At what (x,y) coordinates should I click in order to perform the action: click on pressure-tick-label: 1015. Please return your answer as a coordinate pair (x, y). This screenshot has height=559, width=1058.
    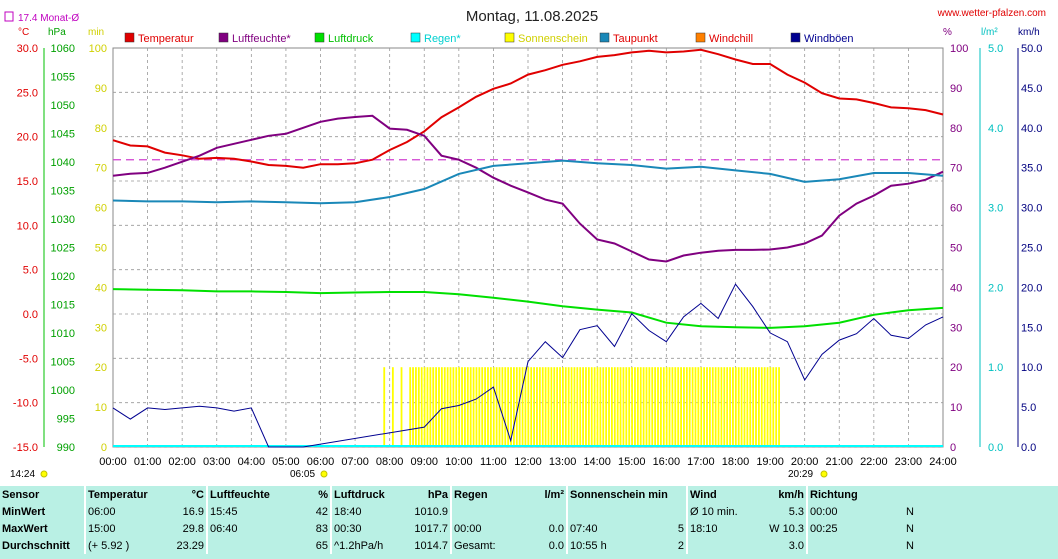
    Looking at the image, I should click on (63, 306).